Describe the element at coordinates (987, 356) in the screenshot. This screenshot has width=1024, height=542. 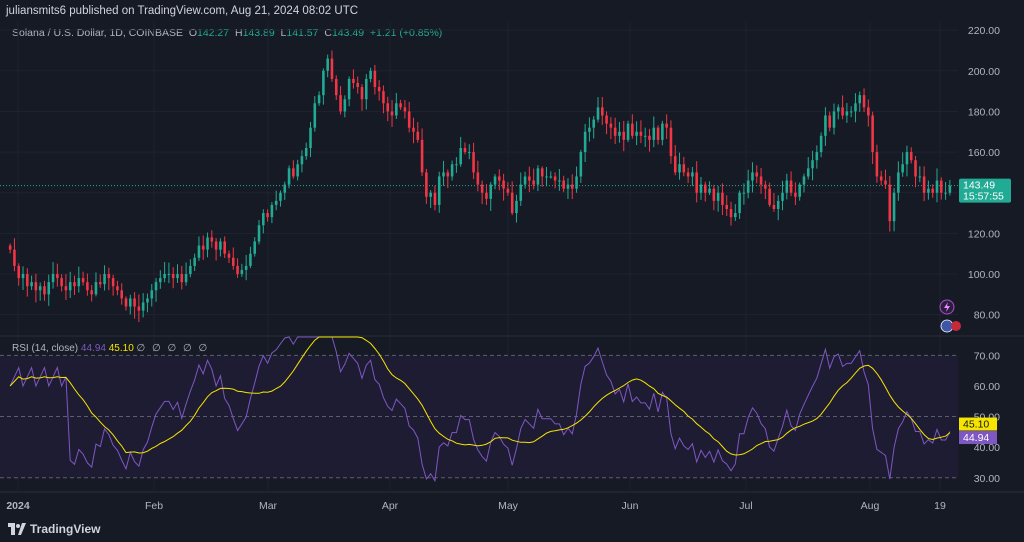
I see `rsi-tick-label: 70.00` at that location.